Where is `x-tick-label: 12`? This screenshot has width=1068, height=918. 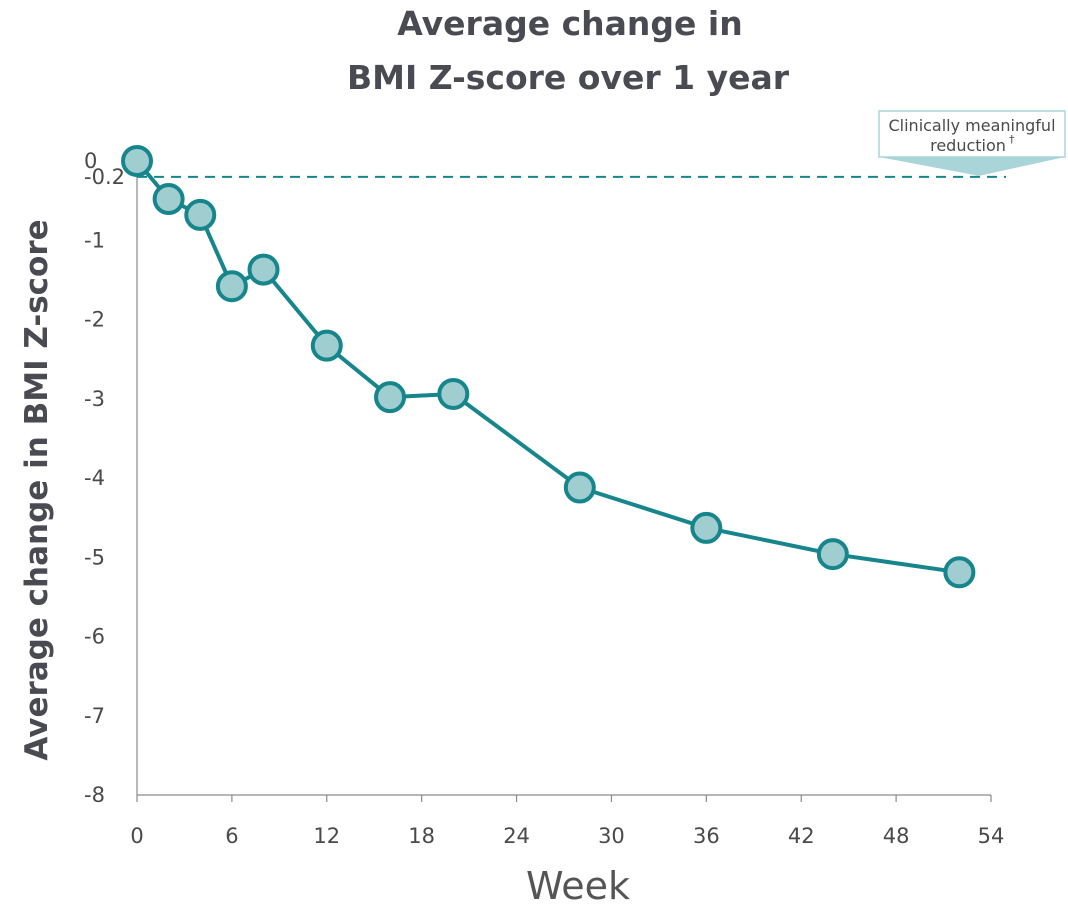
x-tick-label: 12 is located at coordinates (326, 836).